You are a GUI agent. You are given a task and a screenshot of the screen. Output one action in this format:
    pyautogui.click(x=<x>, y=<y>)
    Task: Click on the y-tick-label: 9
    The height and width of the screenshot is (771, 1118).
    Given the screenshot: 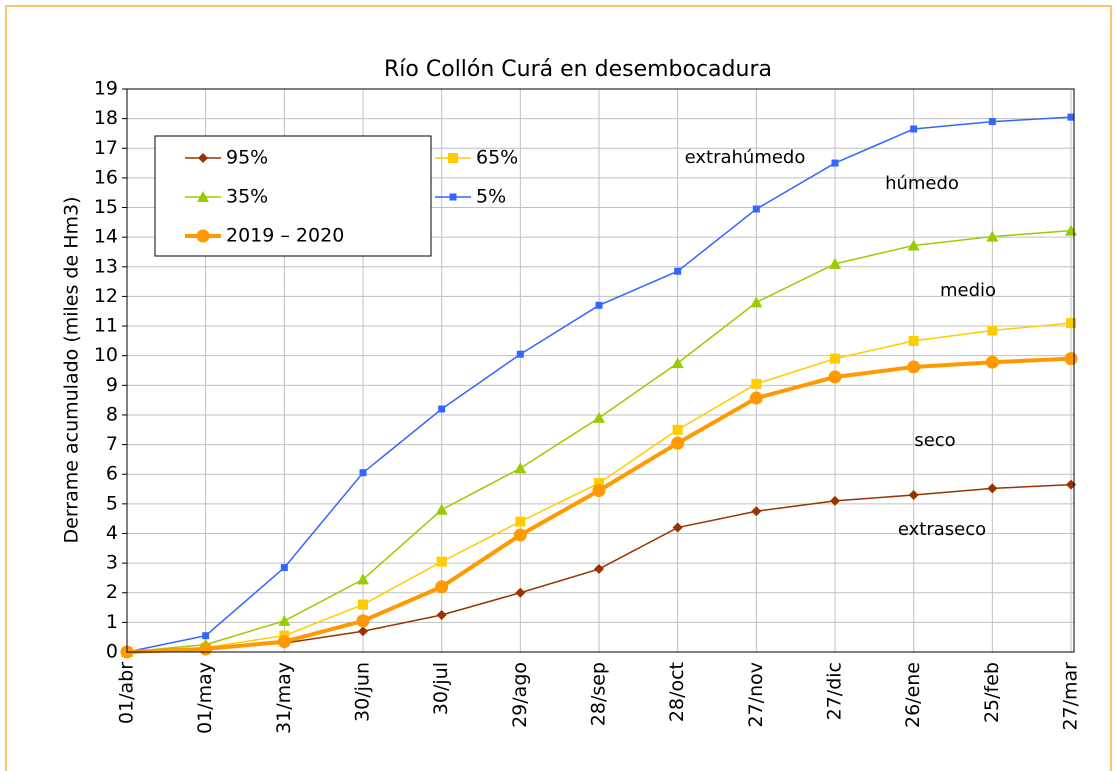 What is the action you would take?
    pyautogui.click(x=112, y=385)
    